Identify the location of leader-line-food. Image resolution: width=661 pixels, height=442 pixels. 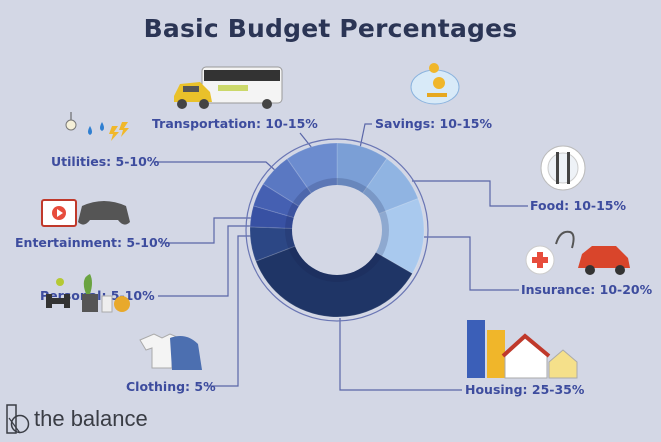
(470, 193).